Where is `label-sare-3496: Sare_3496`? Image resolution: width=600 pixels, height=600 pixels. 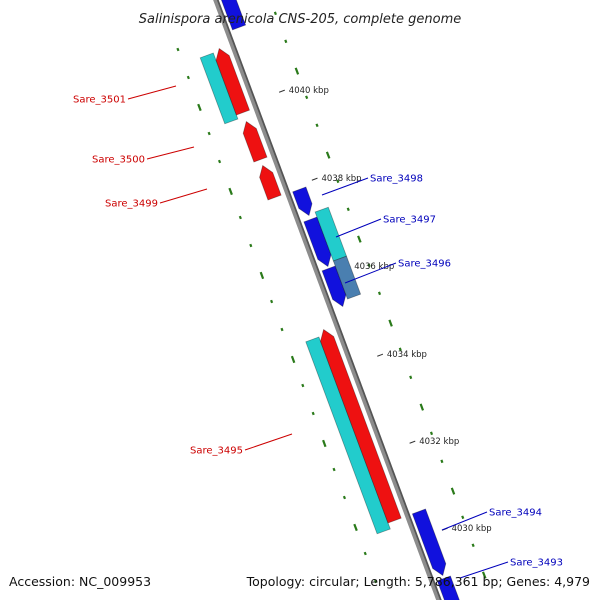
label-sare-3496: Sare_3496 is located at coordinates (424, 264).